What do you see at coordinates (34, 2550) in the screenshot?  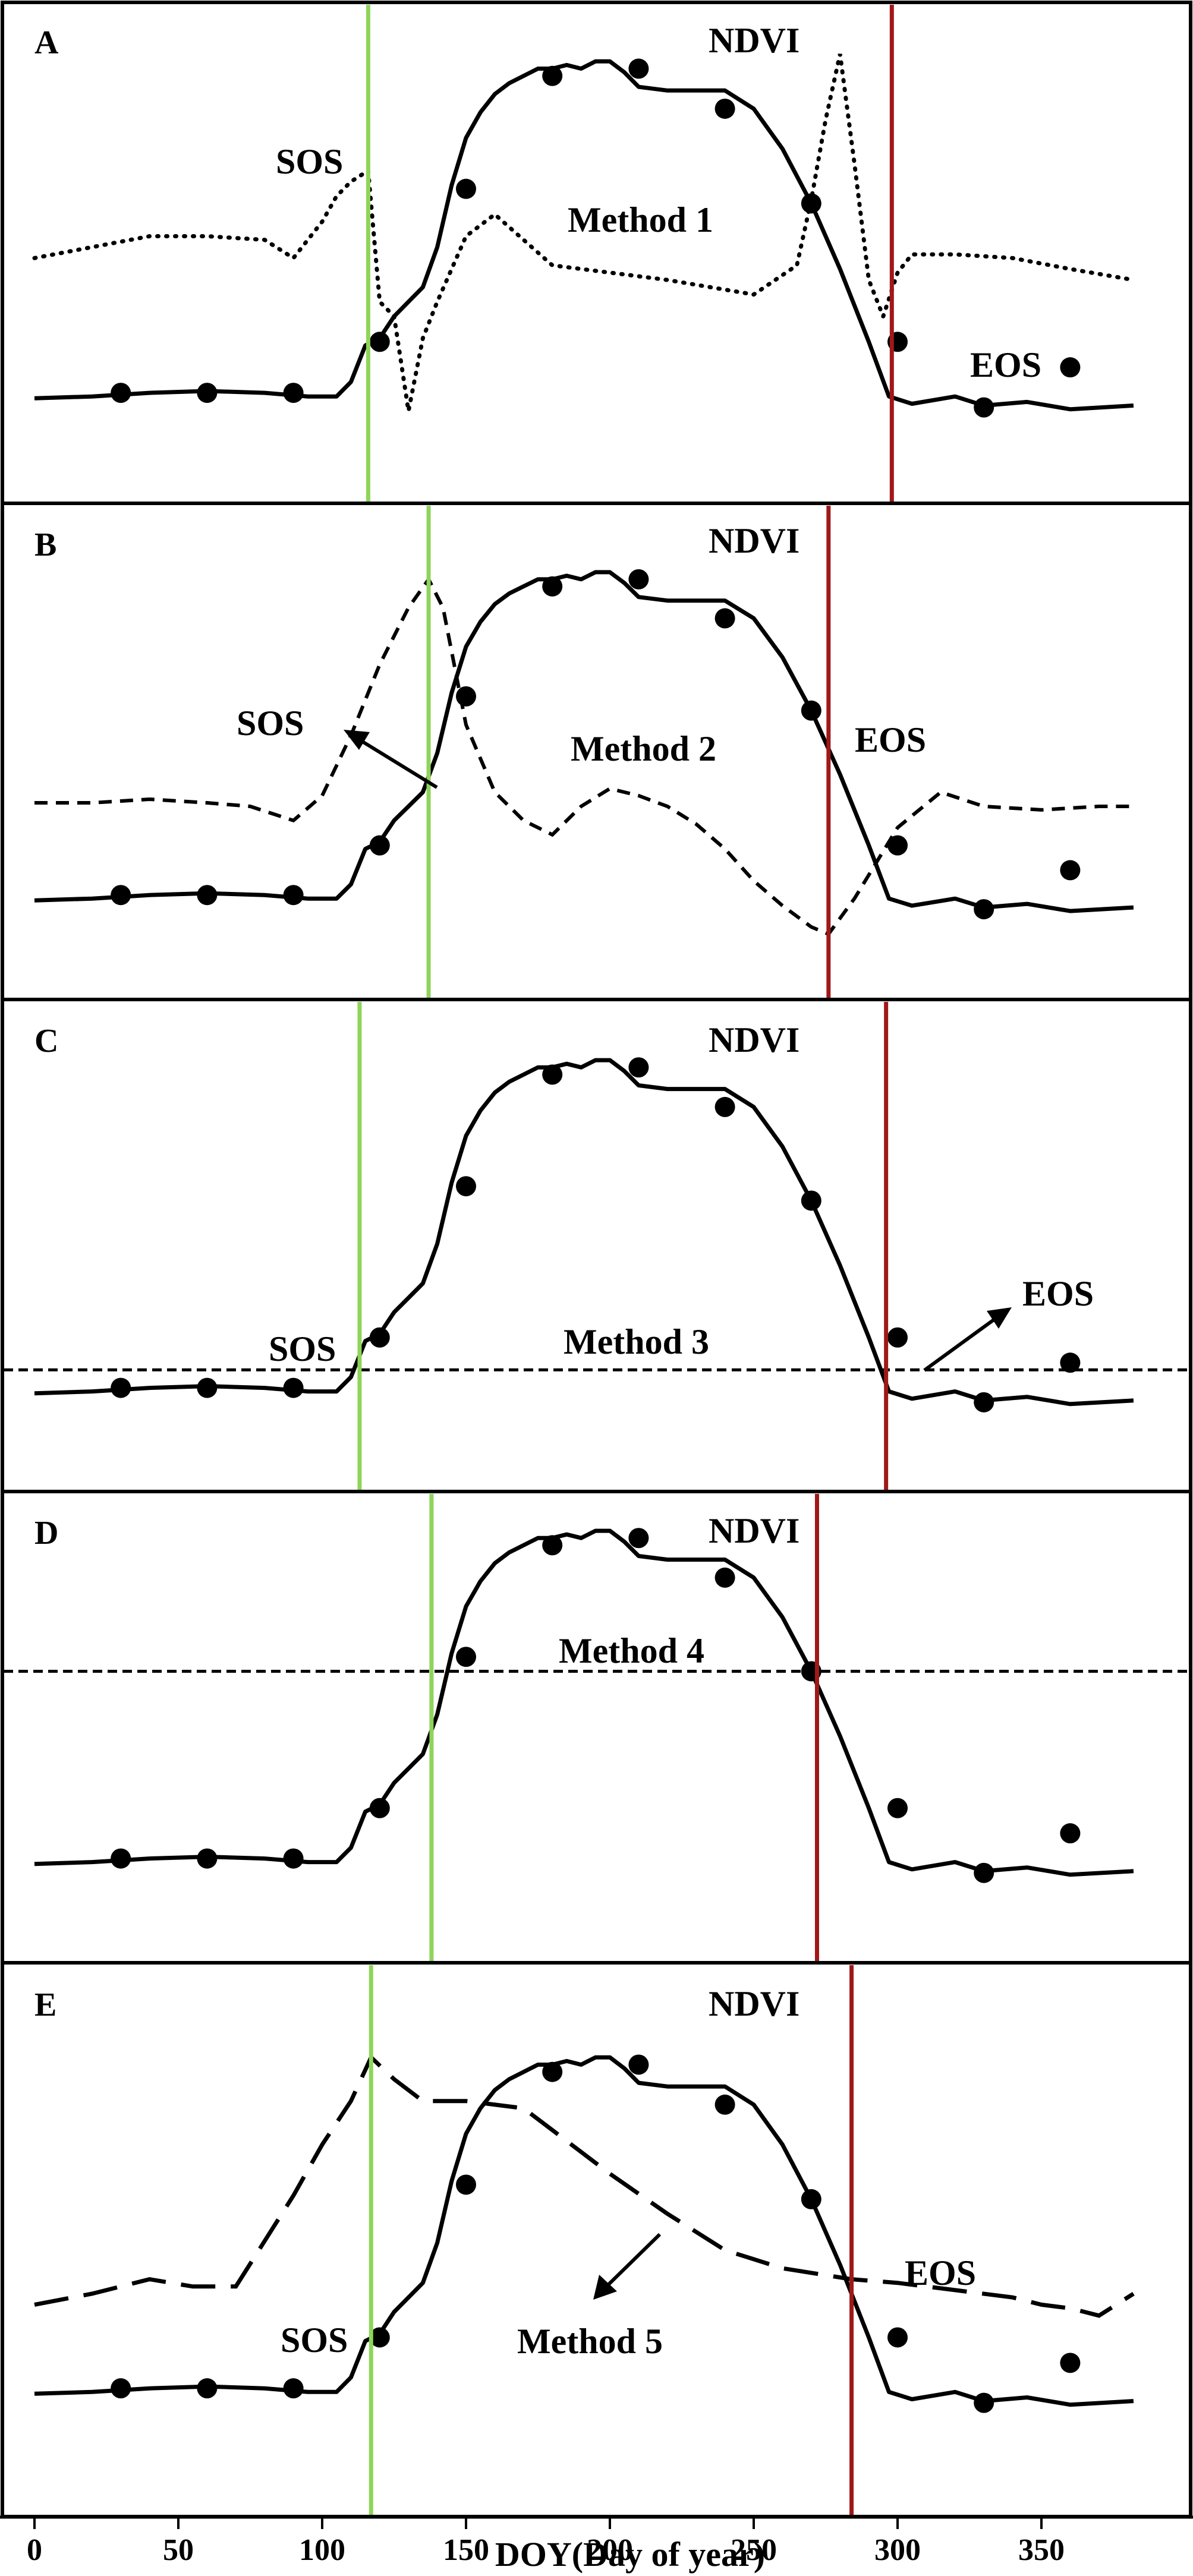 I see `x-tick-label: 0` at bounding box center [34, 2550].